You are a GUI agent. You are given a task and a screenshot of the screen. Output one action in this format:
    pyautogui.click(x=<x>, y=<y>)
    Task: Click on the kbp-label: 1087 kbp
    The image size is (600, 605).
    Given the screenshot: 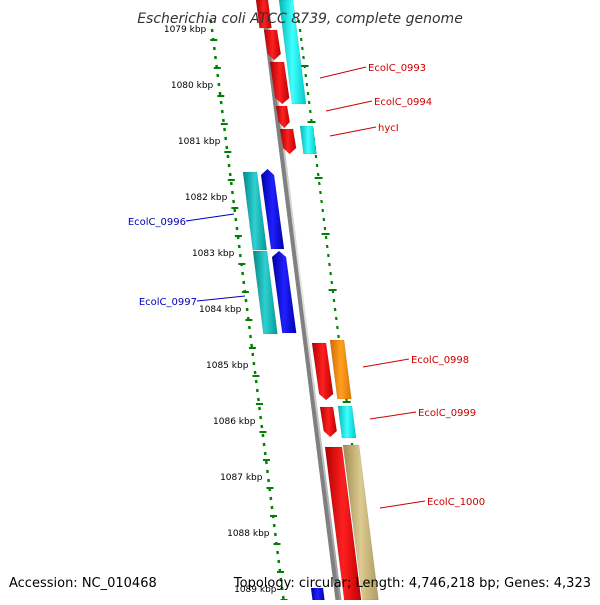 What is the action you would take?
    pyautogui.click(x=241, y=478)
    